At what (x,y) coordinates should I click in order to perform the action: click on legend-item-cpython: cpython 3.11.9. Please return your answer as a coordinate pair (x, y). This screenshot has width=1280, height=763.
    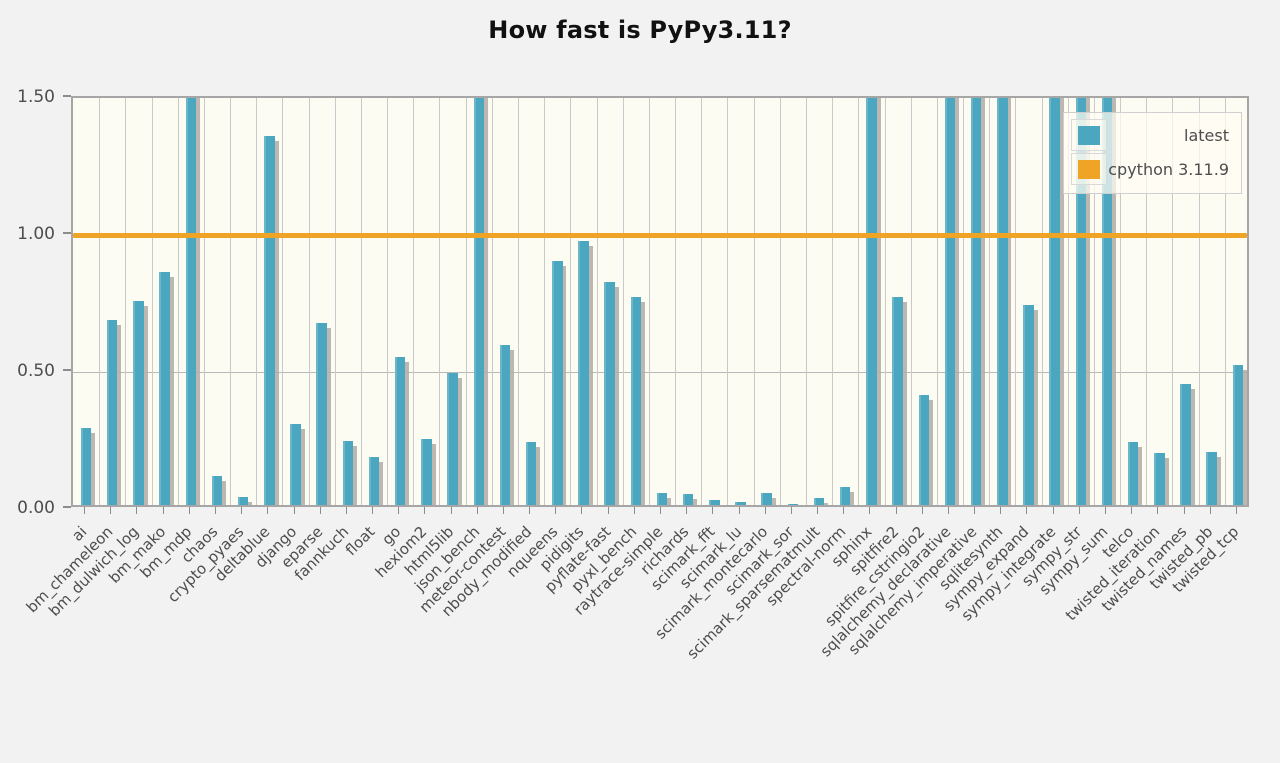
    Looking at the image, I should click on (1152, 169).